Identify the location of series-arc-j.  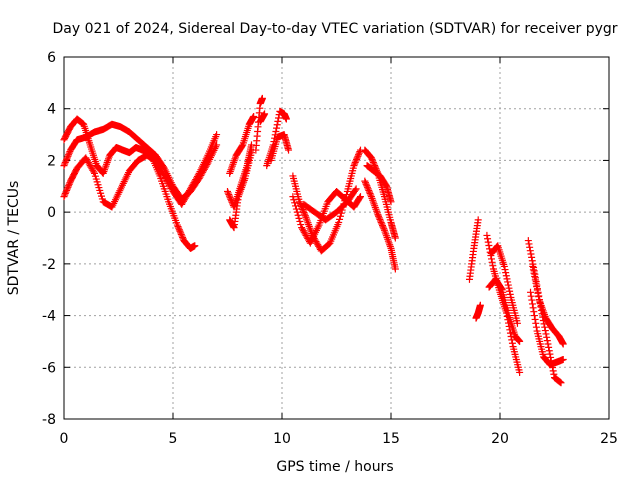
(280, 147).